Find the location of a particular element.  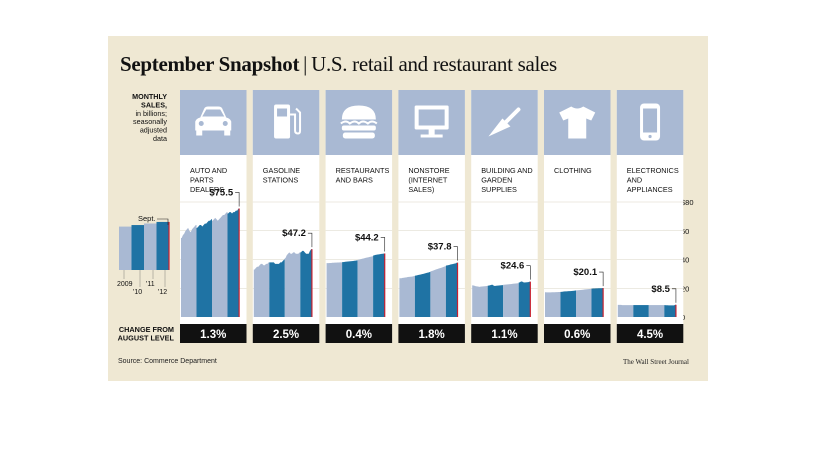

change-label-line: CHANGE FROM is located at coordinates (146, 329).